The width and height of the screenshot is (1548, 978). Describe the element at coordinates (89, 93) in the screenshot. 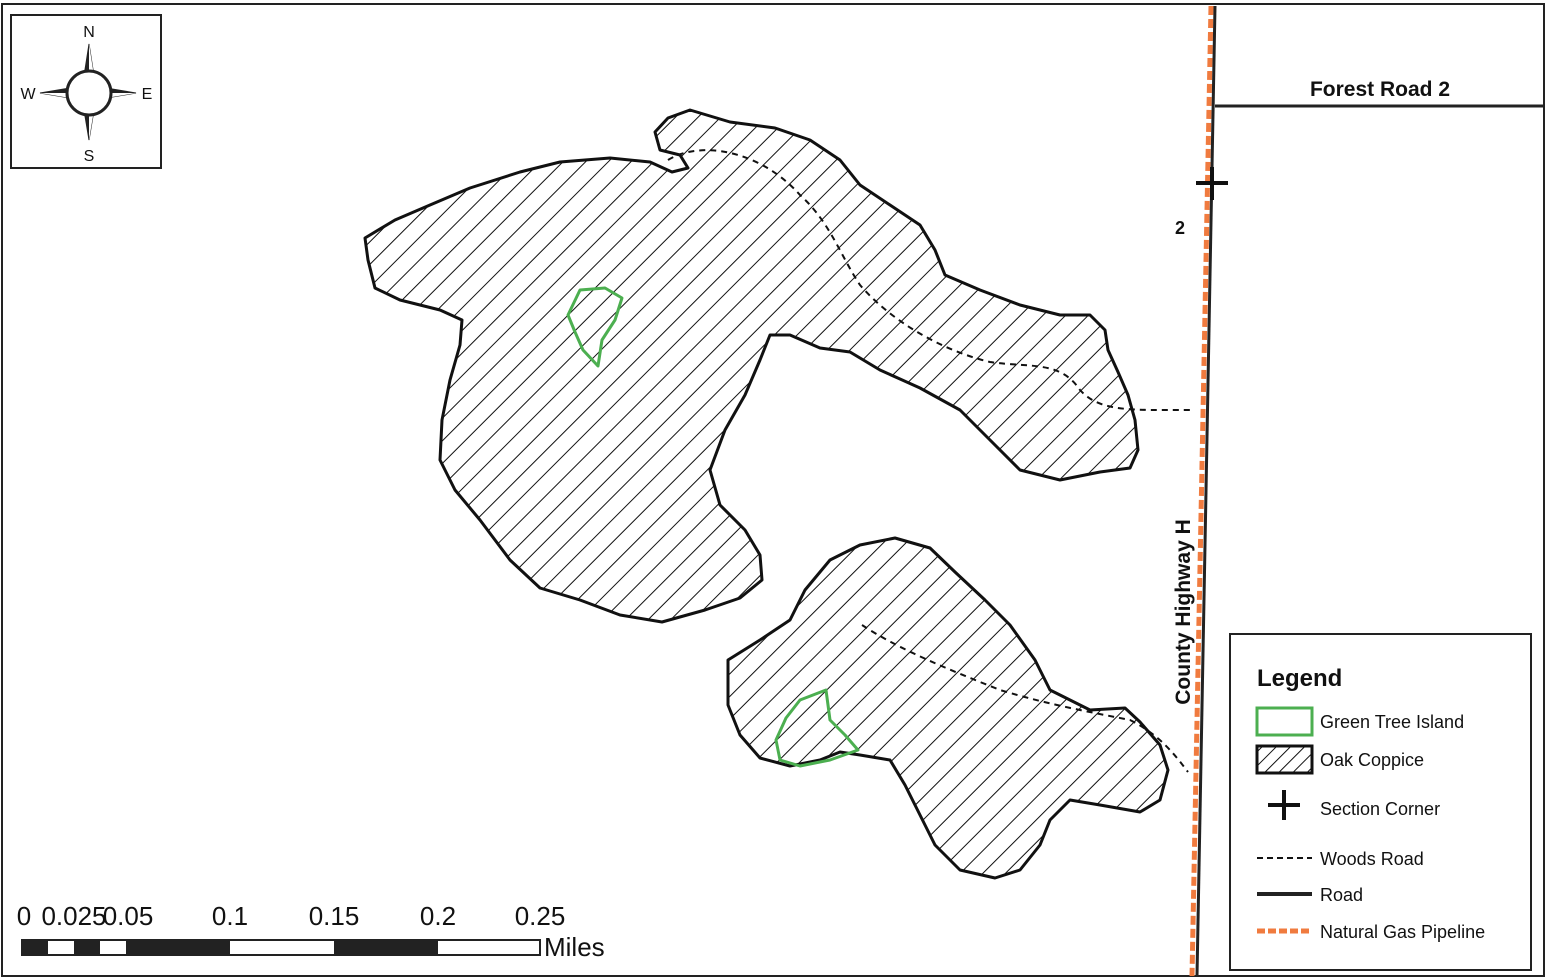

I see `compass-ring-icon` at that location.